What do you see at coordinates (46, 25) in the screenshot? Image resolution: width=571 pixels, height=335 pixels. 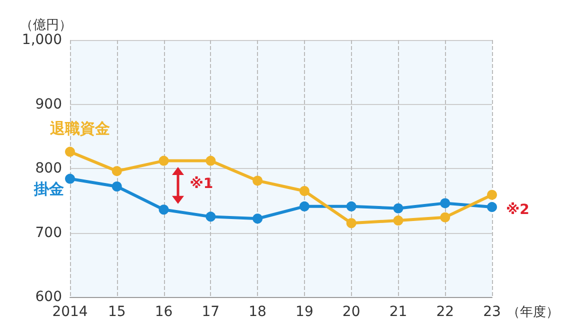 I see `y-axis-title: （億円）` at bounding box center [46, 25].